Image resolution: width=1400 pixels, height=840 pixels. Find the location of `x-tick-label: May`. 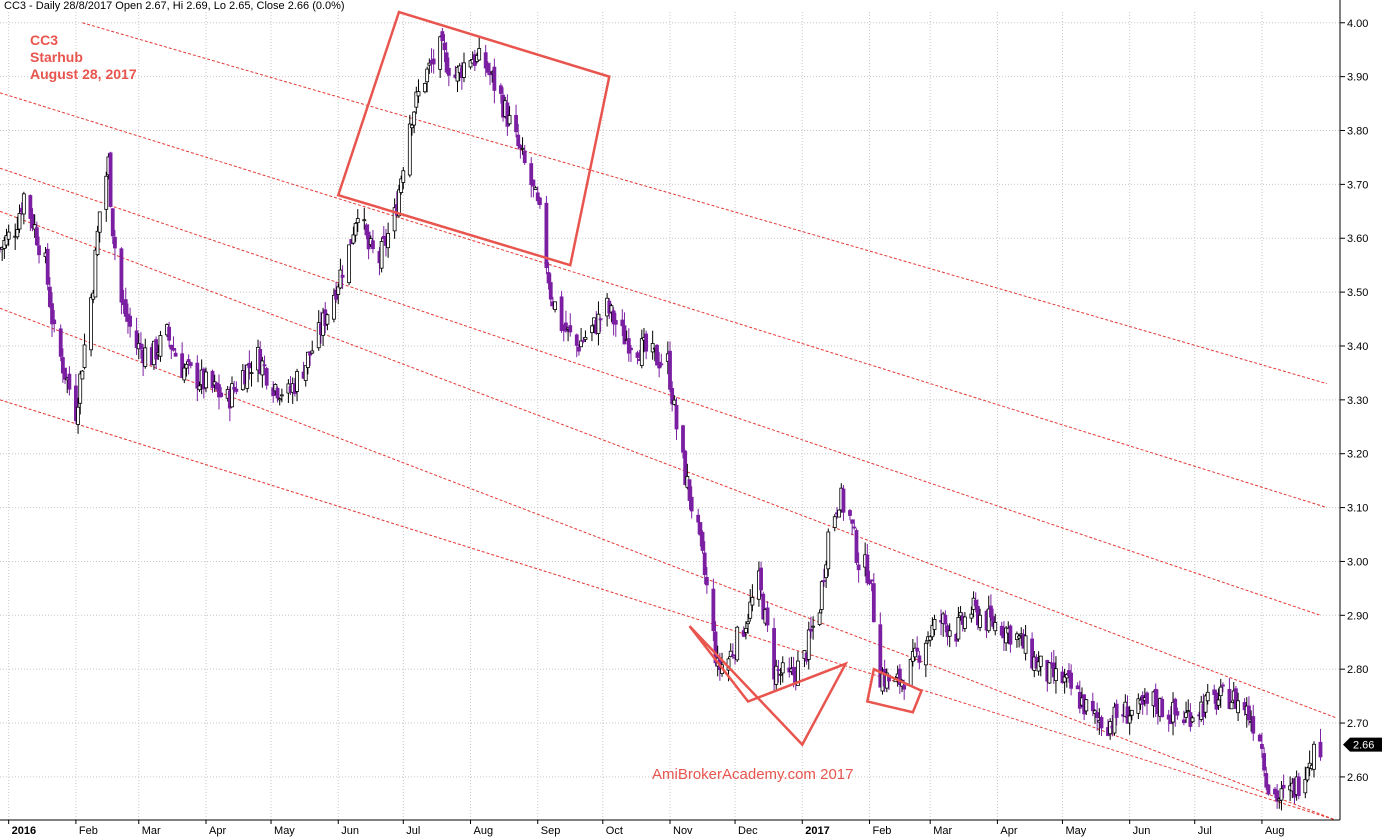

x-tick-label: May is located at coordinates (284, 831).